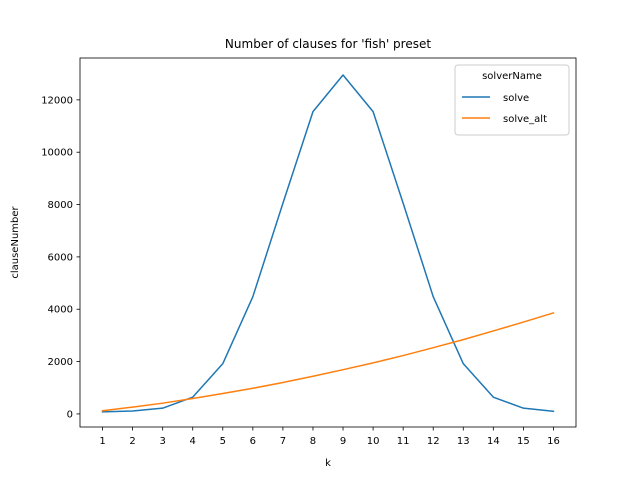 This screenshot has width=640, height=480. What do you see at coordinates (343, 441) in the screenshot?
I see `x-tick-label: 9` at bounding box center [343, 441].